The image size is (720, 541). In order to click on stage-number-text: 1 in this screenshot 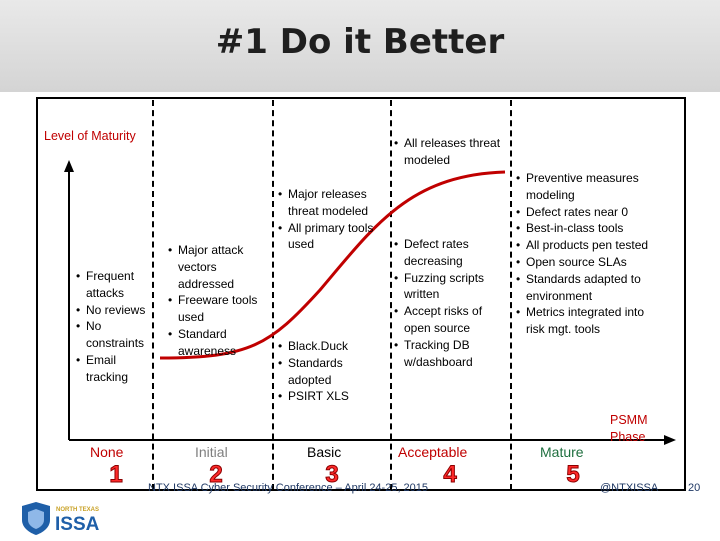, I will do `click(115, 473)`.